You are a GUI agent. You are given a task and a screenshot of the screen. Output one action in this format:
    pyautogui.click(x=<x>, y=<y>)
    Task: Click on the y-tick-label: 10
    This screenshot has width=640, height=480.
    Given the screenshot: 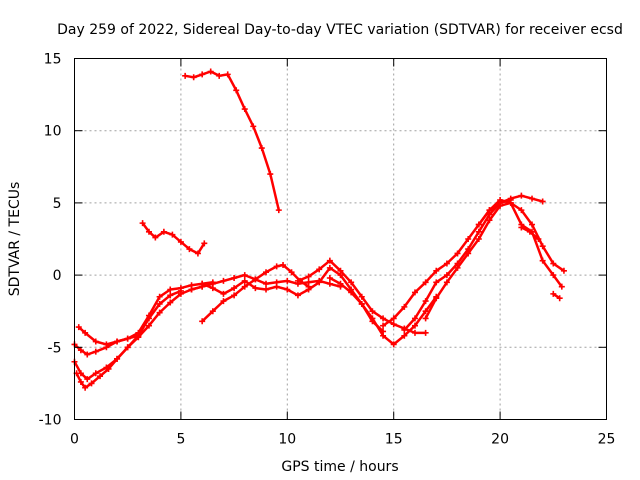 What is the action you would take?
    pyautogui.click(x=53, y=132)
    